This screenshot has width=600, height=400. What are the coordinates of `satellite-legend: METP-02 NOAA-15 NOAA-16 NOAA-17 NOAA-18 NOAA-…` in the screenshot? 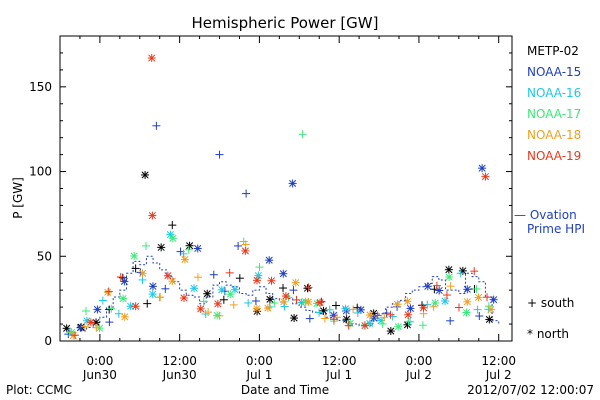 It's located at (554, 103).